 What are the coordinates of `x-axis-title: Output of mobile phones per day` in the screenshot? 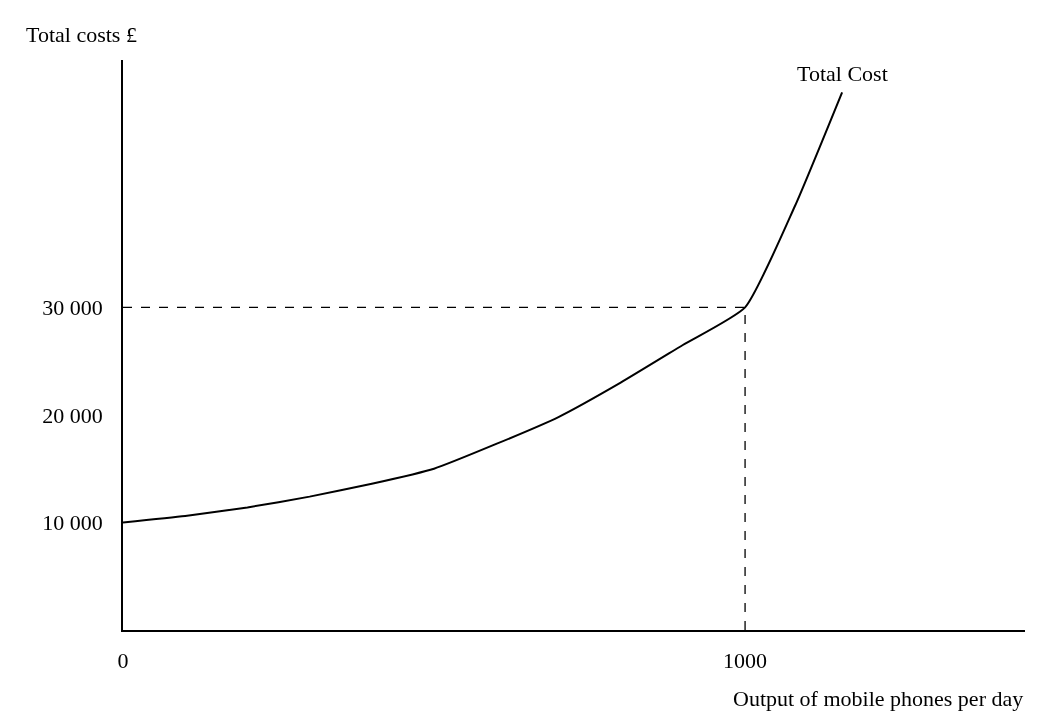 It's located at (878, 698).